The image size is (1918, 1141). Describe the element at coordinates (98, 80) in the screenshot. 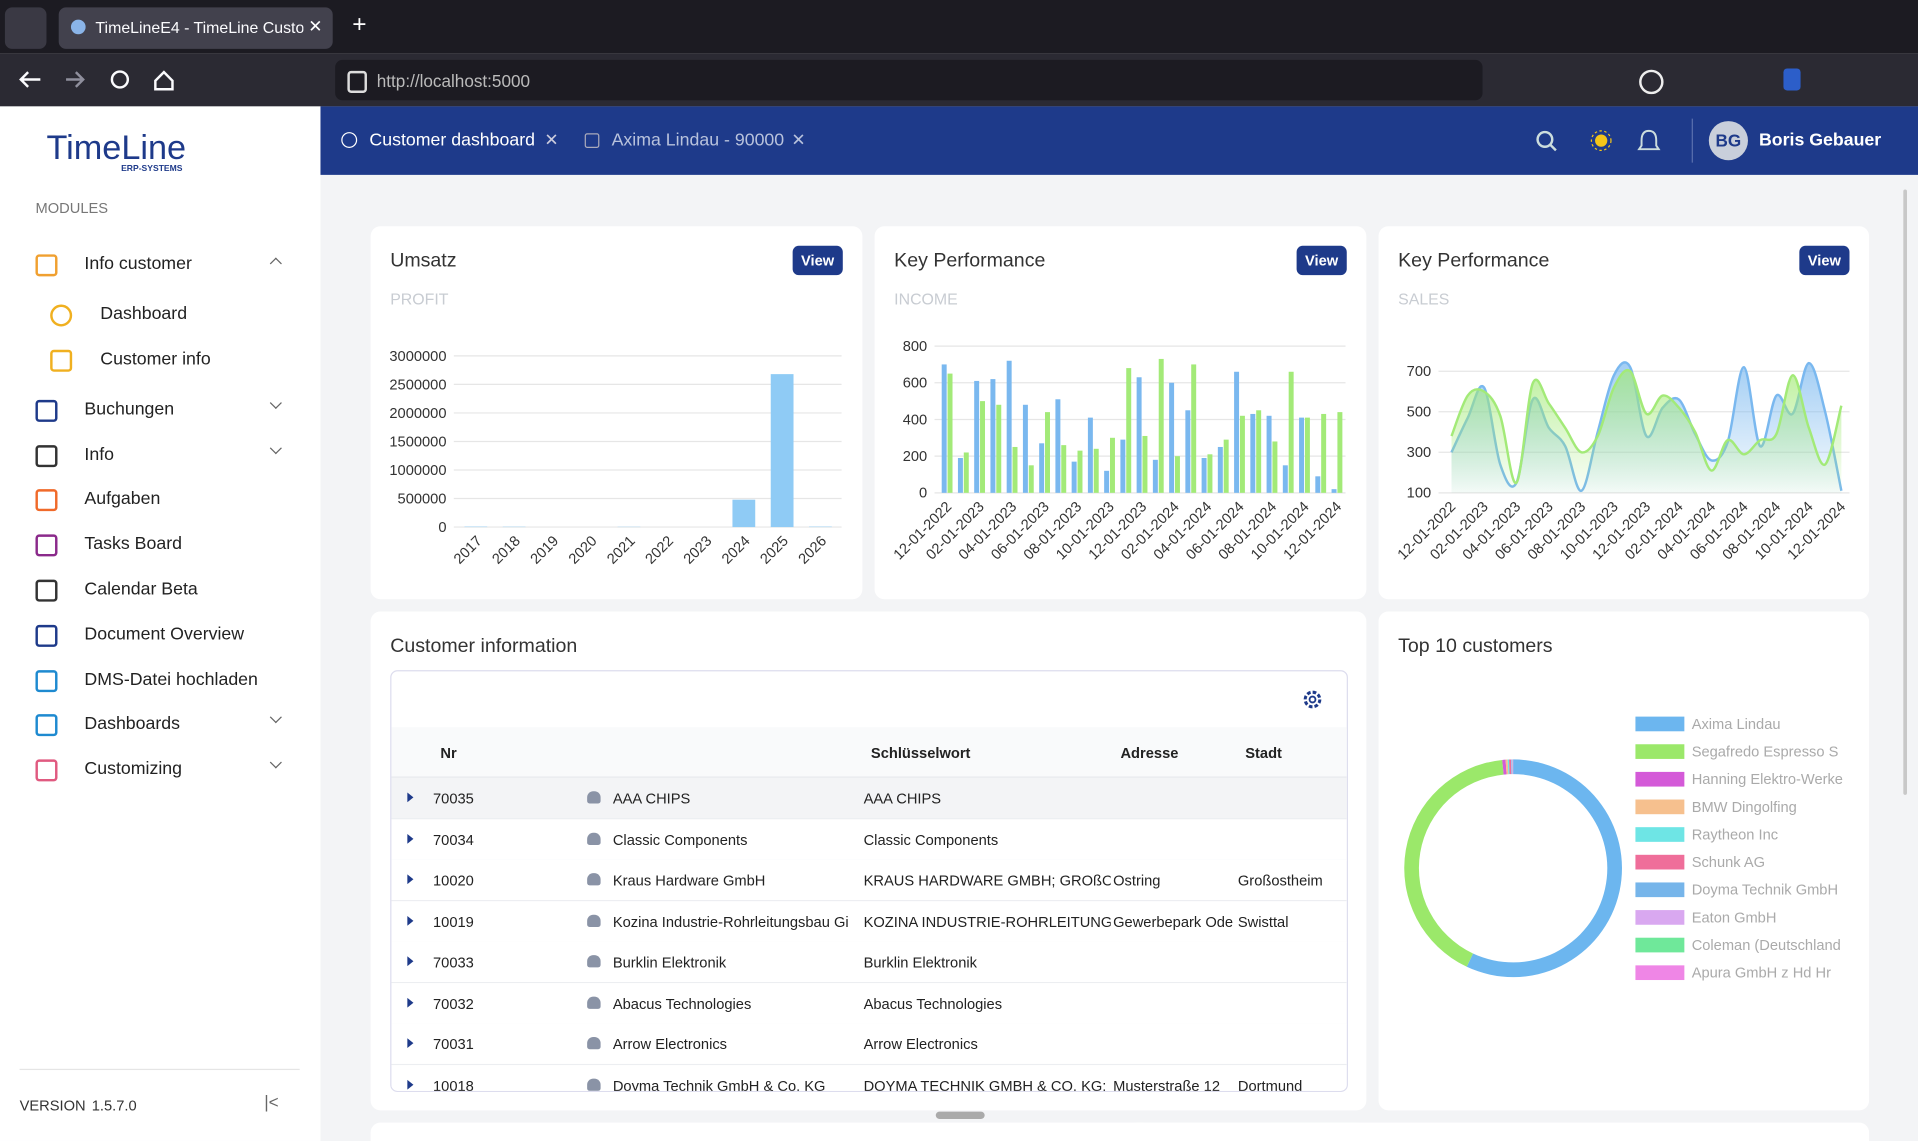

I see `nav-buttons` at that location.